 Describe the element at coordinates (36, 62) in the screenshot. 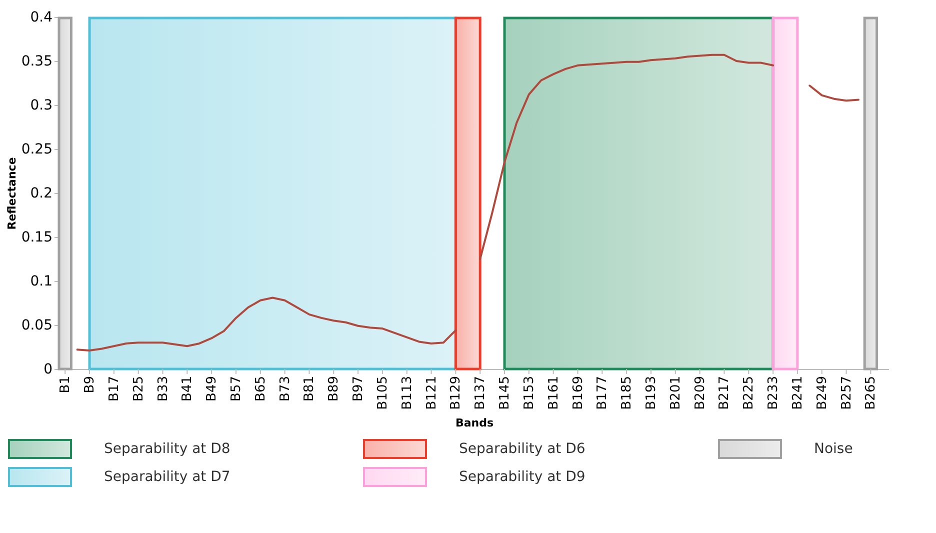

I see `y-tick-label: 0.35` at that location.